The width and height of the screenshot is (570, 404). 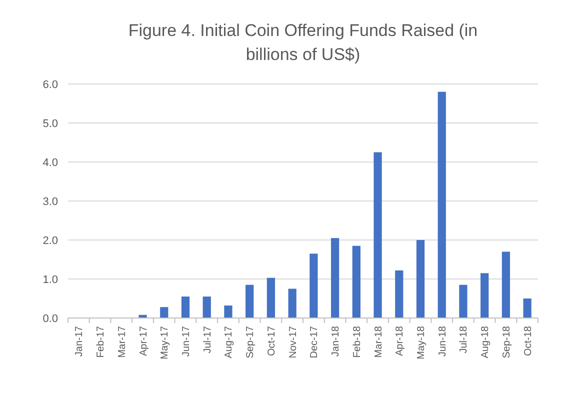 I want to click on y-tick-label: 5.0, so click(x=50, y=124).